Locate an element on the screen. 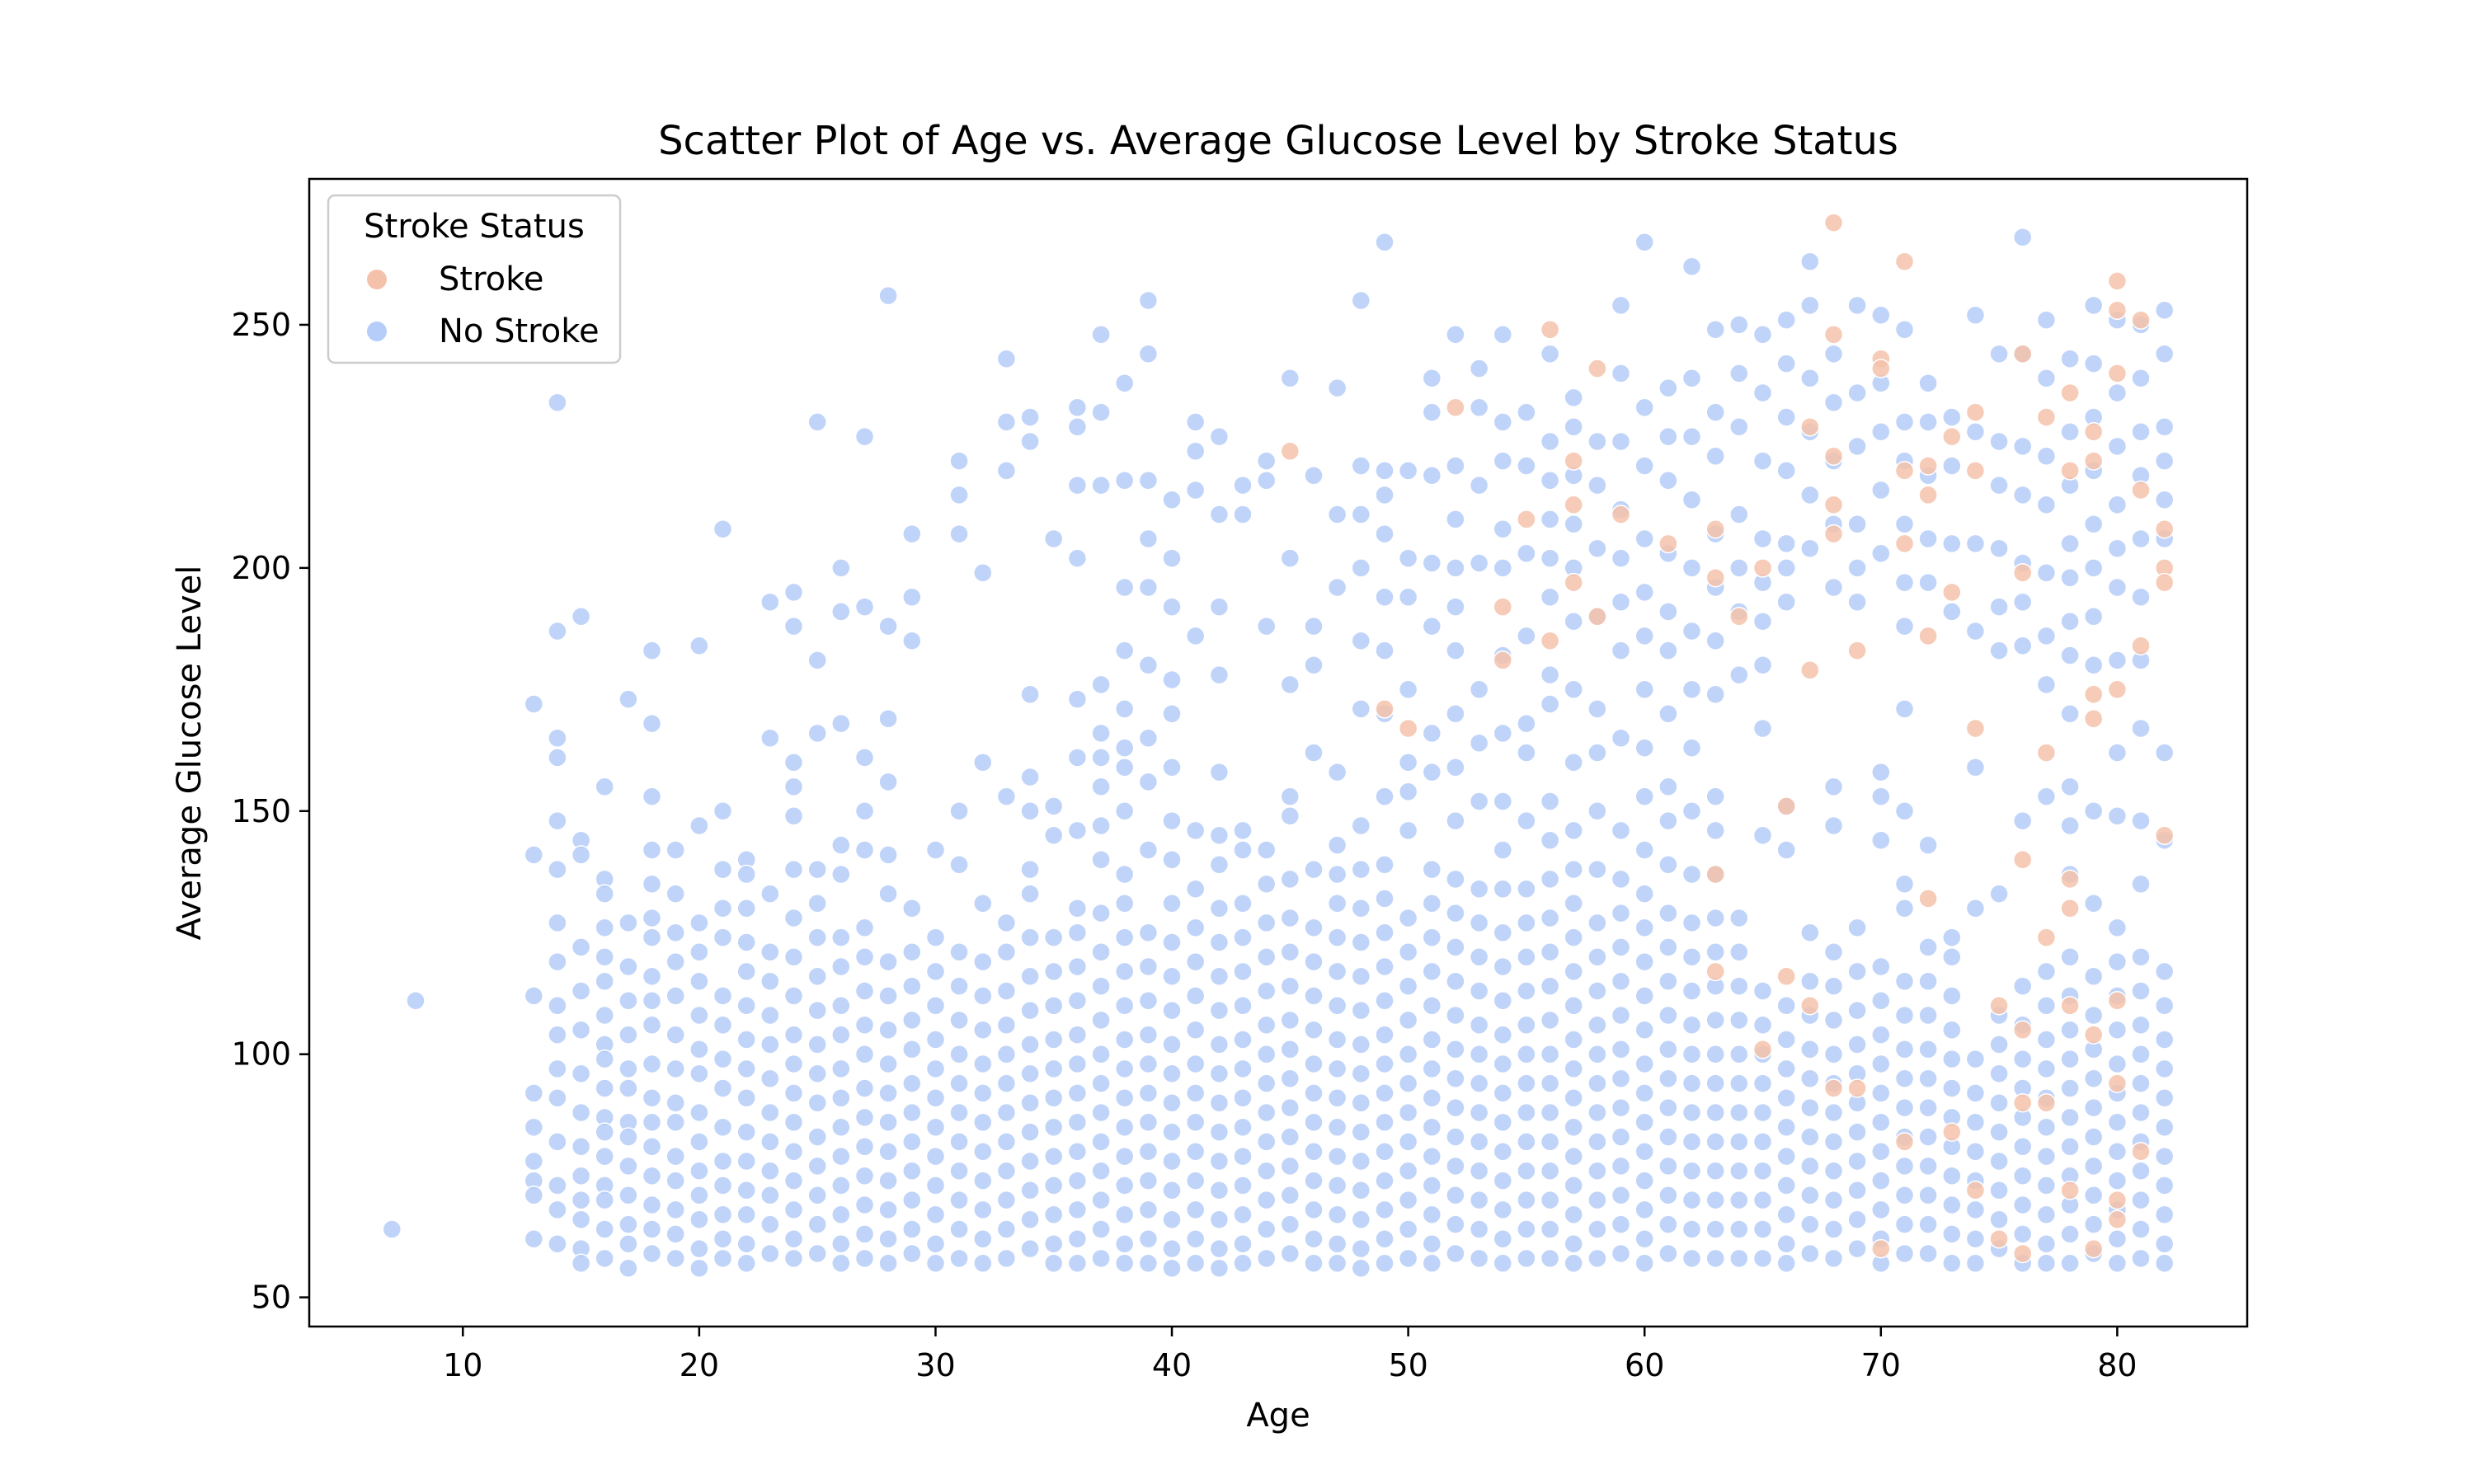  x-axis: 10 20 30 40 50 60 70 80 is located at coordinates (1290, 1355).